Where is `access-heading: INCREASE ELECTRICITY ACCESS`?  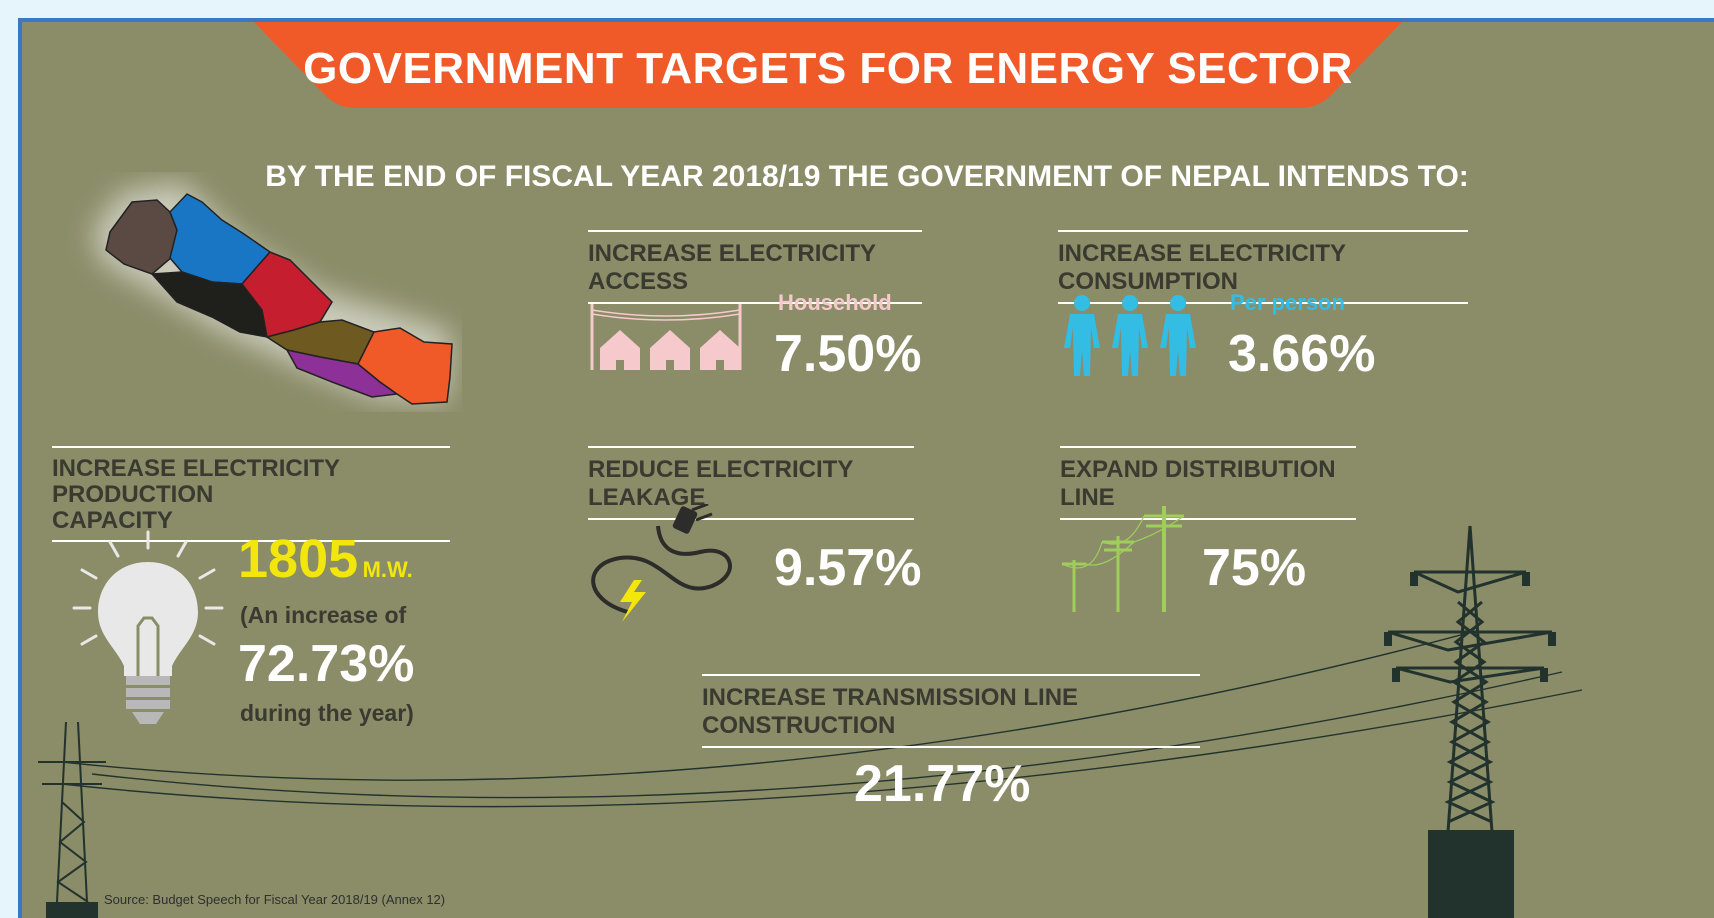
access-heading: INCREASE ELECTRICITY ACCESS is located at coordinates (755, 267).